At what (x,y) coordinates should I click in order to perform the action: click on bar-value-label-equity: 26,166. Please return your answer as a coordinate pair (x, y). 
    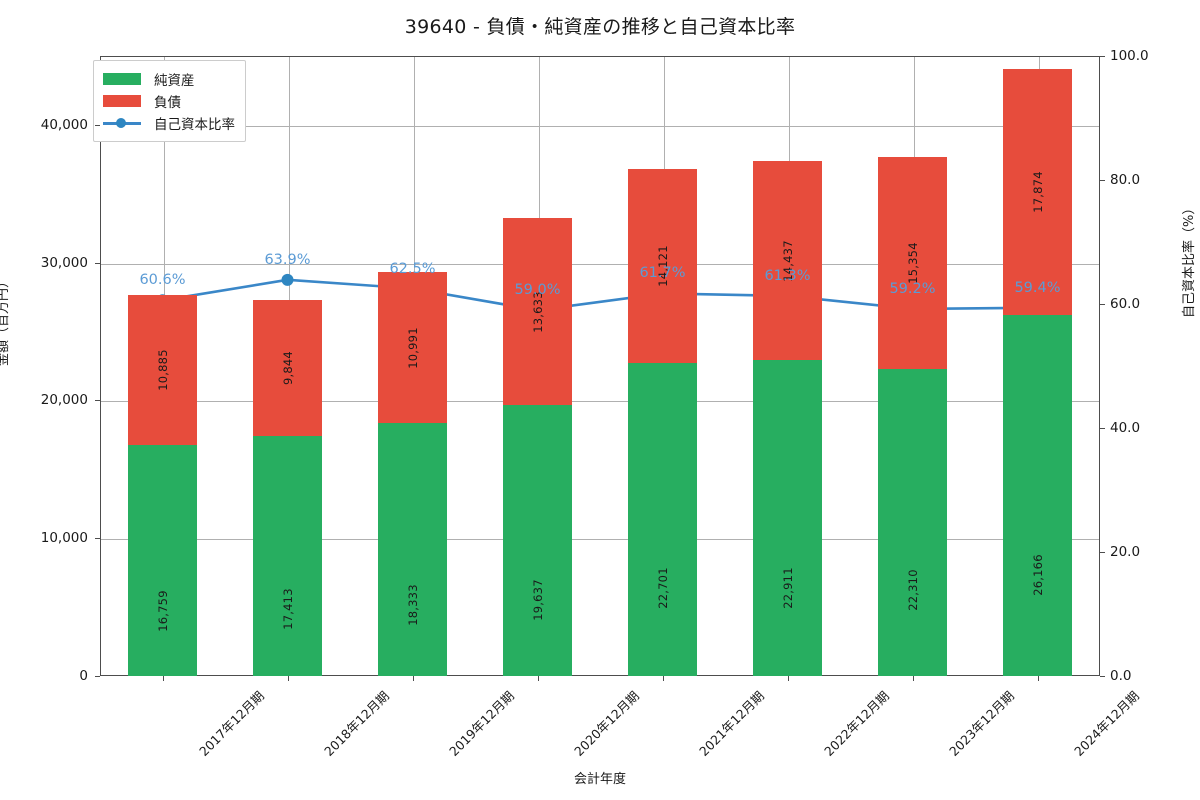
    Looking at the image, I should click on (1037, 575).